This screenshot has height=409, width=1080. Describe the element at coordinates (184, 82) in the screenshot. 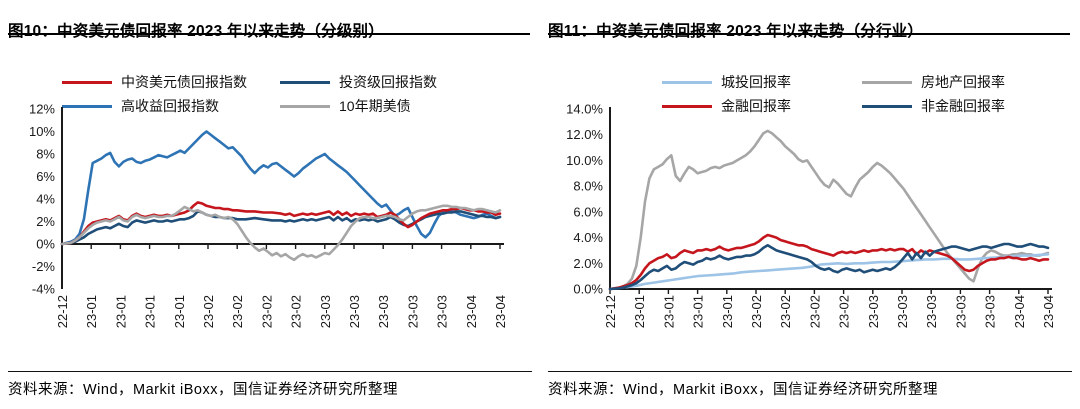

I see `legend-label: 中资美元债回报指数` at that location.